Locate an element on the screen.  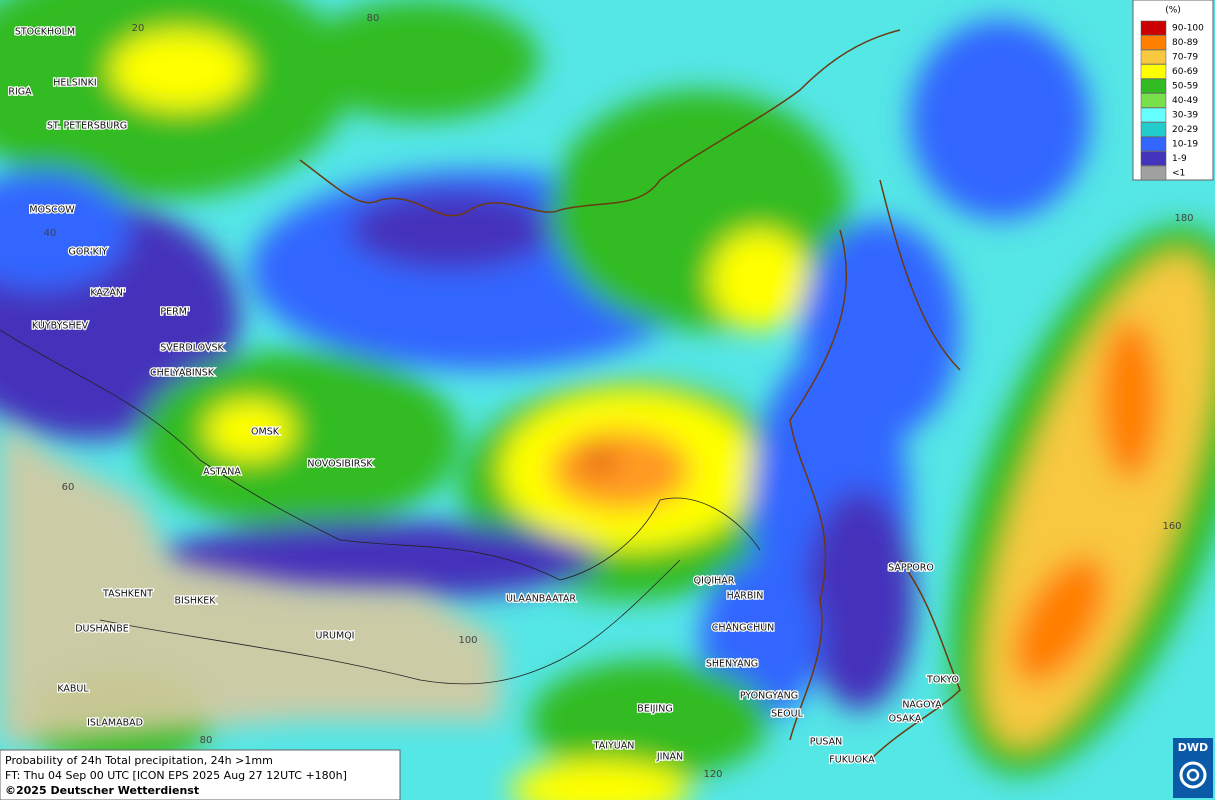
city-label: TASHKENT is located at coordinates (127, 594).